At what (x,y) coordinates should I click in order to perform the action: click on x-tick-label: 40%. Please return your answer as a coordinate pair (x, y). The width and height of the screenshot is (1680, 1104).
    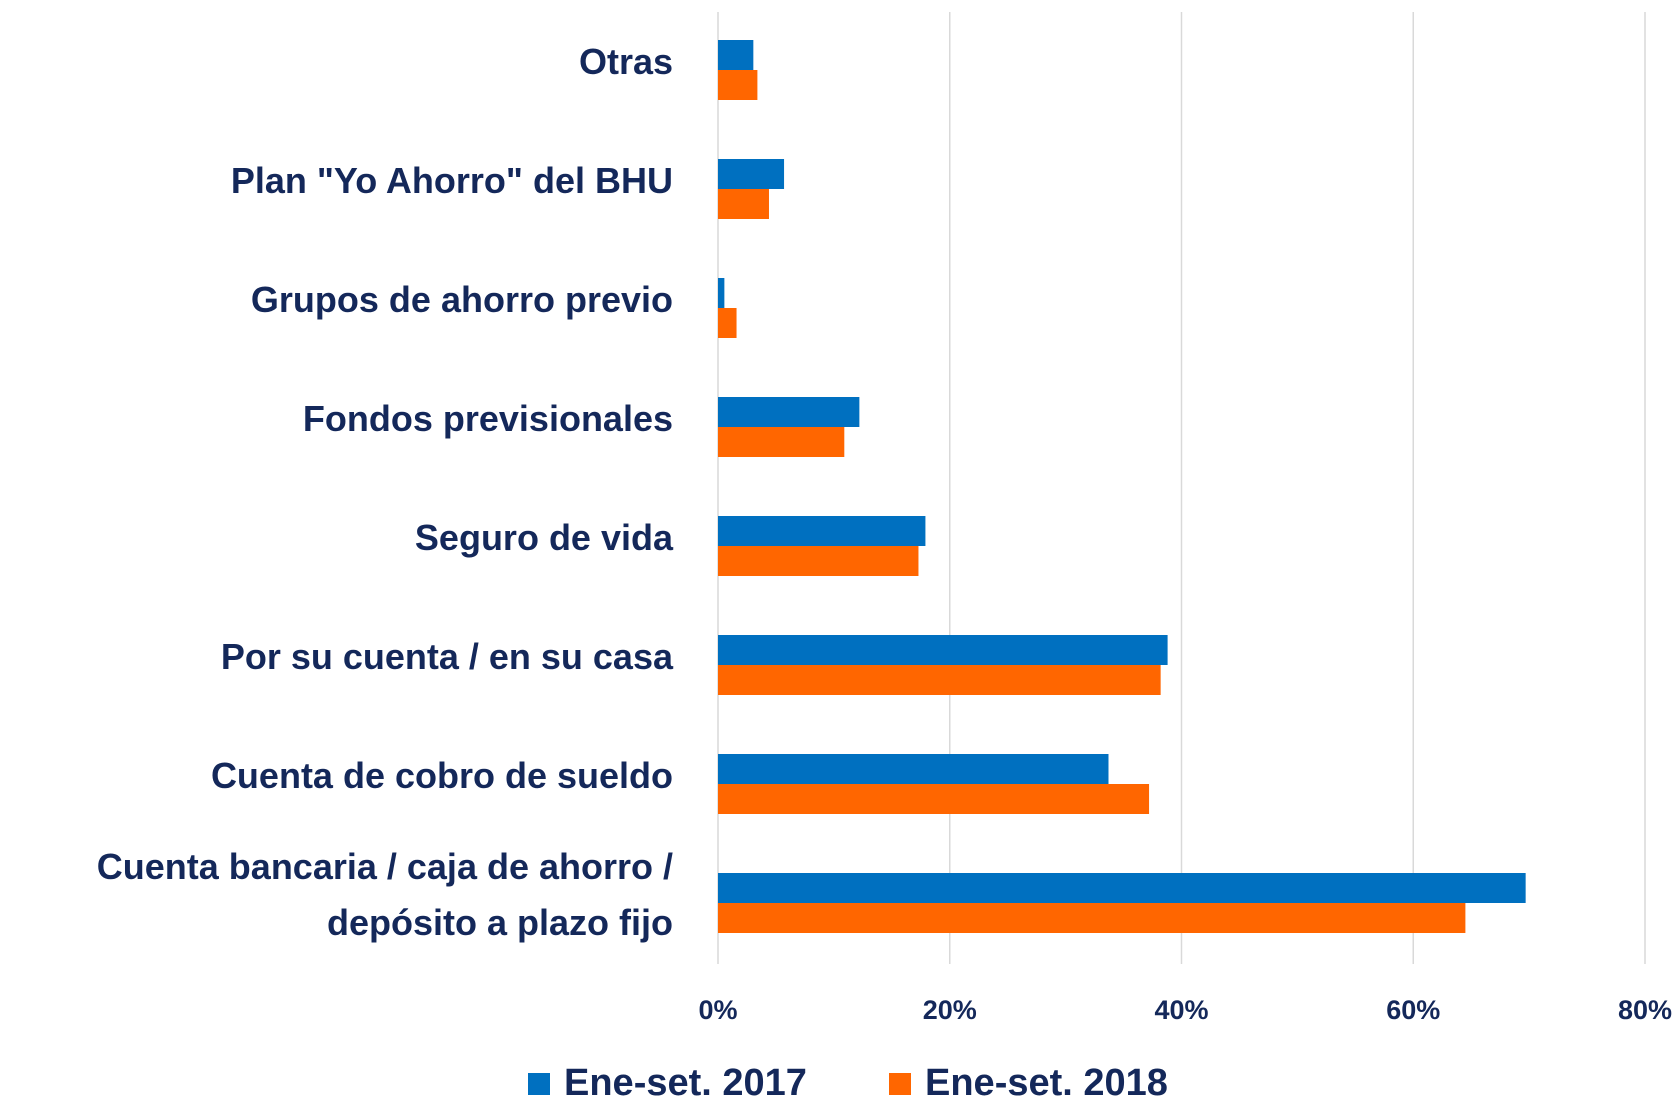
    Looking at the image, I should click on (1181, 1010).